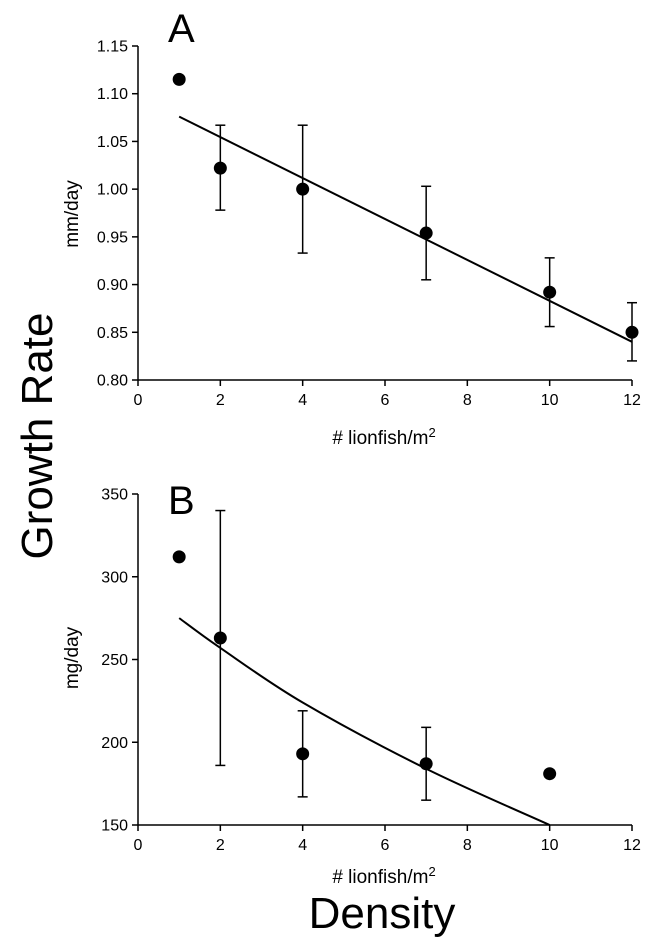 The image size is (654, 949). What do you see at coordinates (138, 845) in the screenshot?
I see `panel-b-x-tick-label: 0` at bounding box center [138, 845].